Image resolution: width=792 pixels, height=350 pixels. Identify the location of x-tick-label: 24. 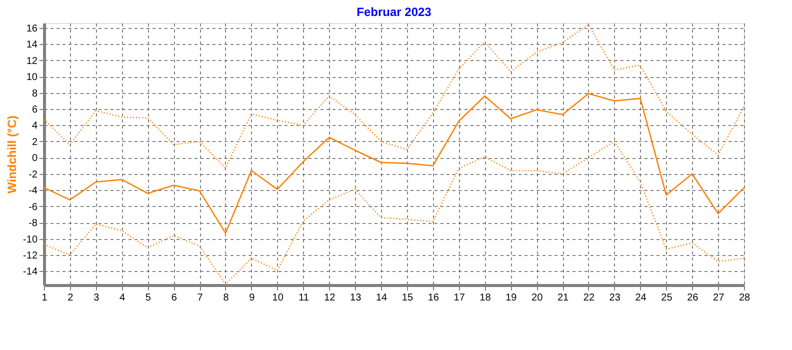
(641, 298).